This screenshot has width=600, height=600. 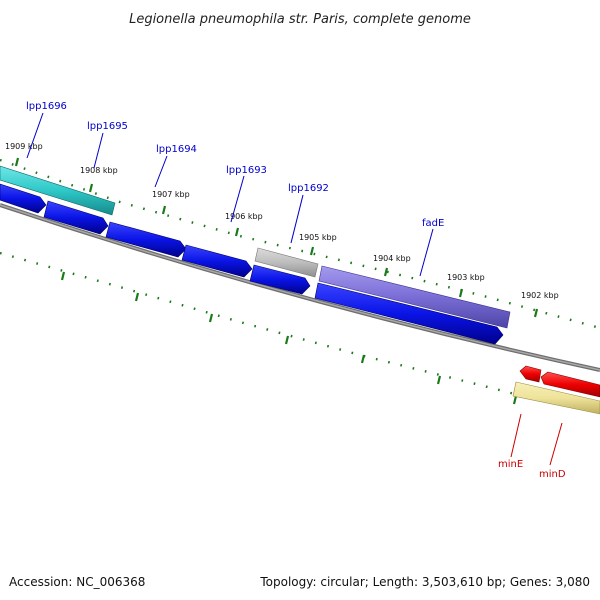 I want to click on kbp-label-1904: 1904 kbp, so click(x=392, y=258).